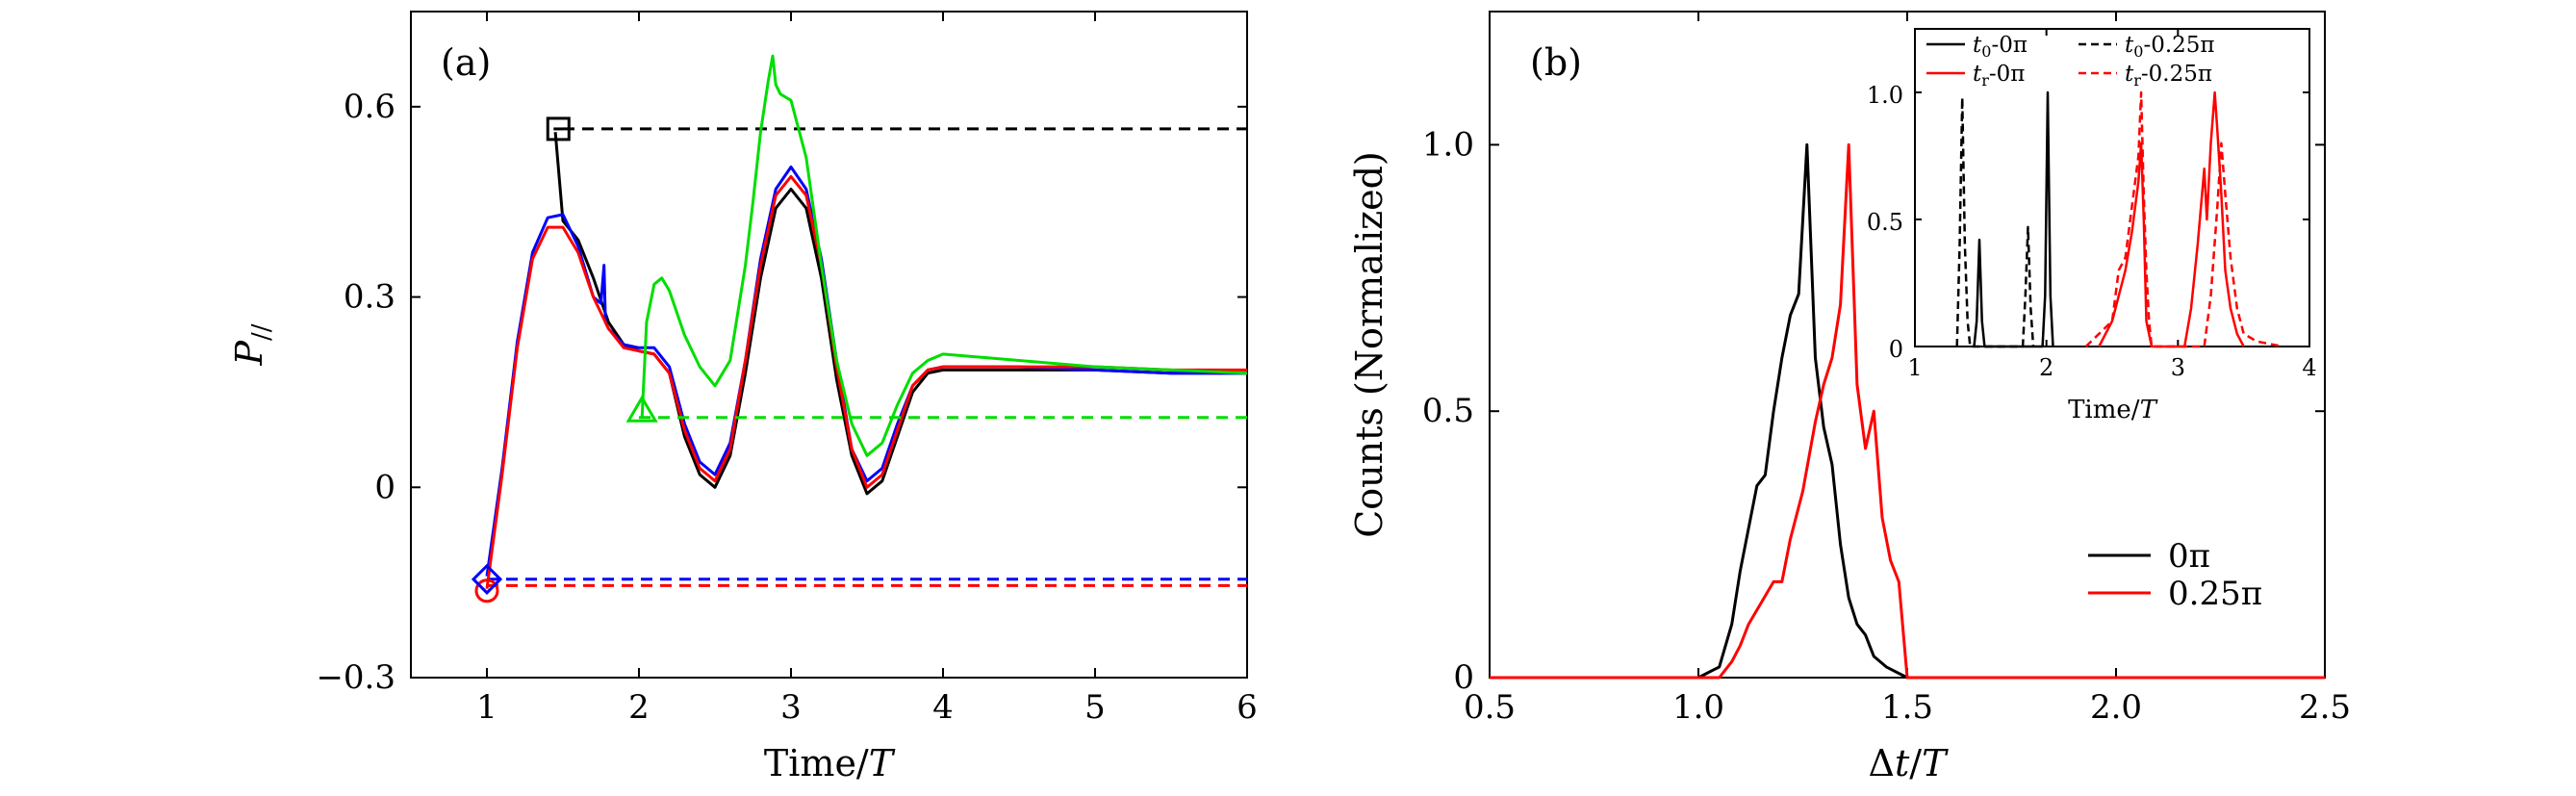  What do you see at coordinates (1896, 349) in the screenshot?
I see `inset-y-tick-label: 0` at bounding box center [1896, 349].